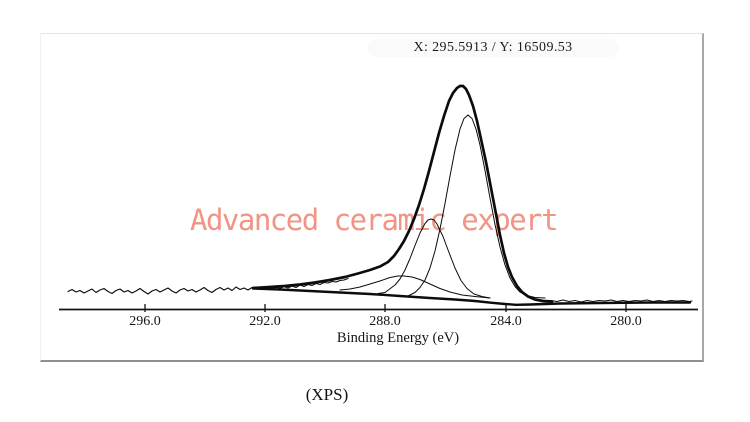 Image resolution: width=750 pixels, height=422 pixels. What do you see at coordinates (476, 206) in the screenshot?
I see `curve-component-main` at bounding box center [476, 206].